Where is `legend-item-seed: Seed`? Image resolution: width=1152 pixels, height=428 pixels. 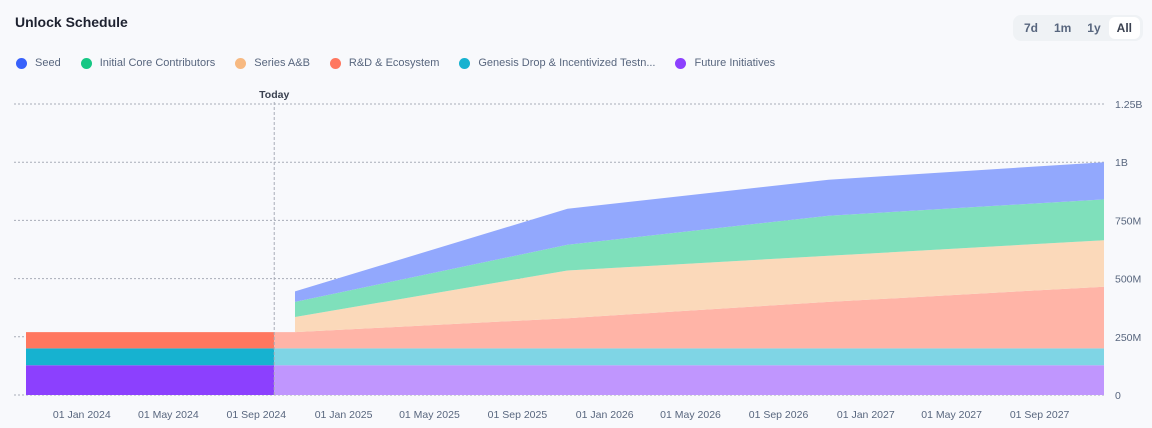 legend-item-seed: Seed is located at coordinates (38, 63).